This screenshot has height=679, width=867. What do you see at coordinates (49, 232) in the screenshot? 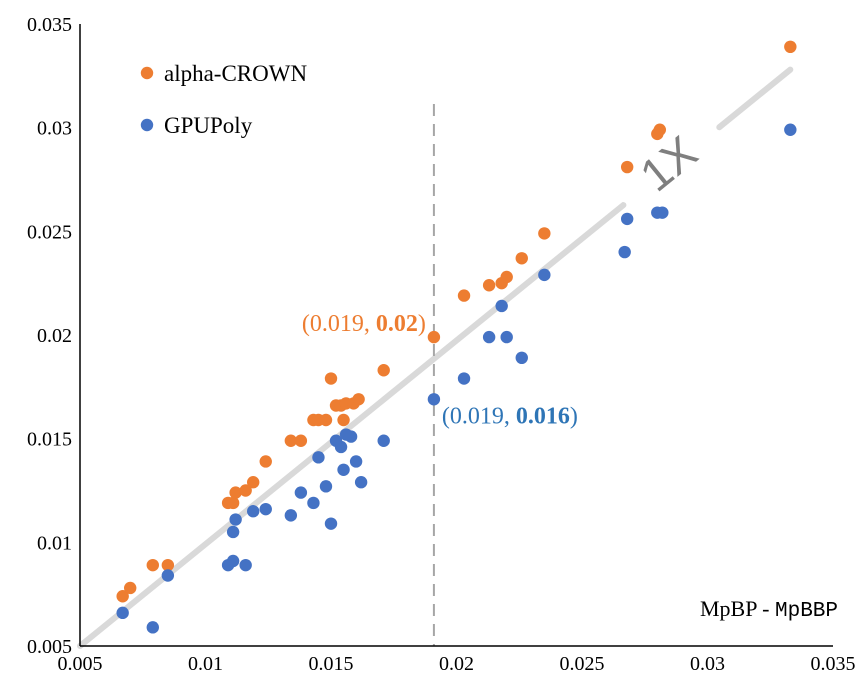
I see `y-tick-label: 0.025` at bounding box center [49, 232].